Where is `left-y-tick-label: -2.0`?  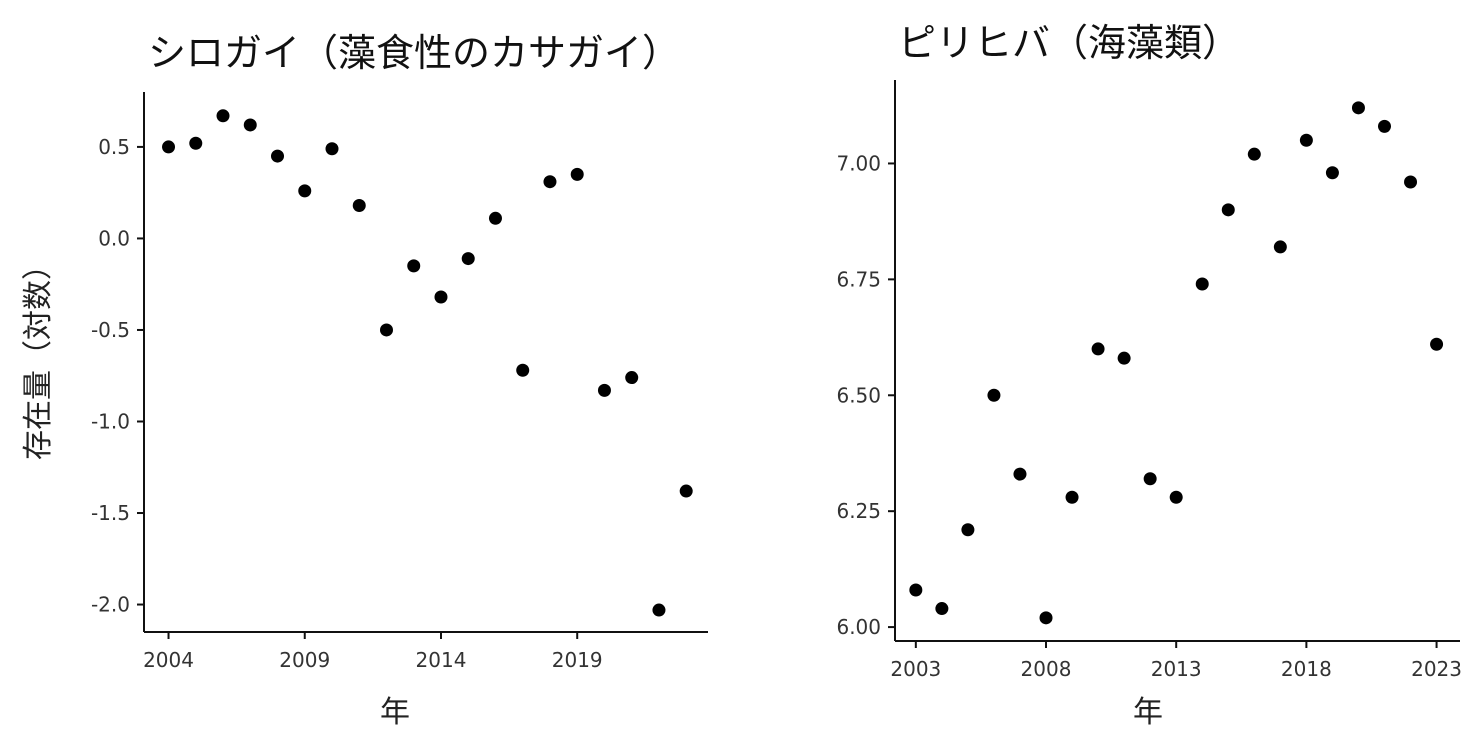
left-y-tick-label: -2.0 is located at coordinates (110, 605).